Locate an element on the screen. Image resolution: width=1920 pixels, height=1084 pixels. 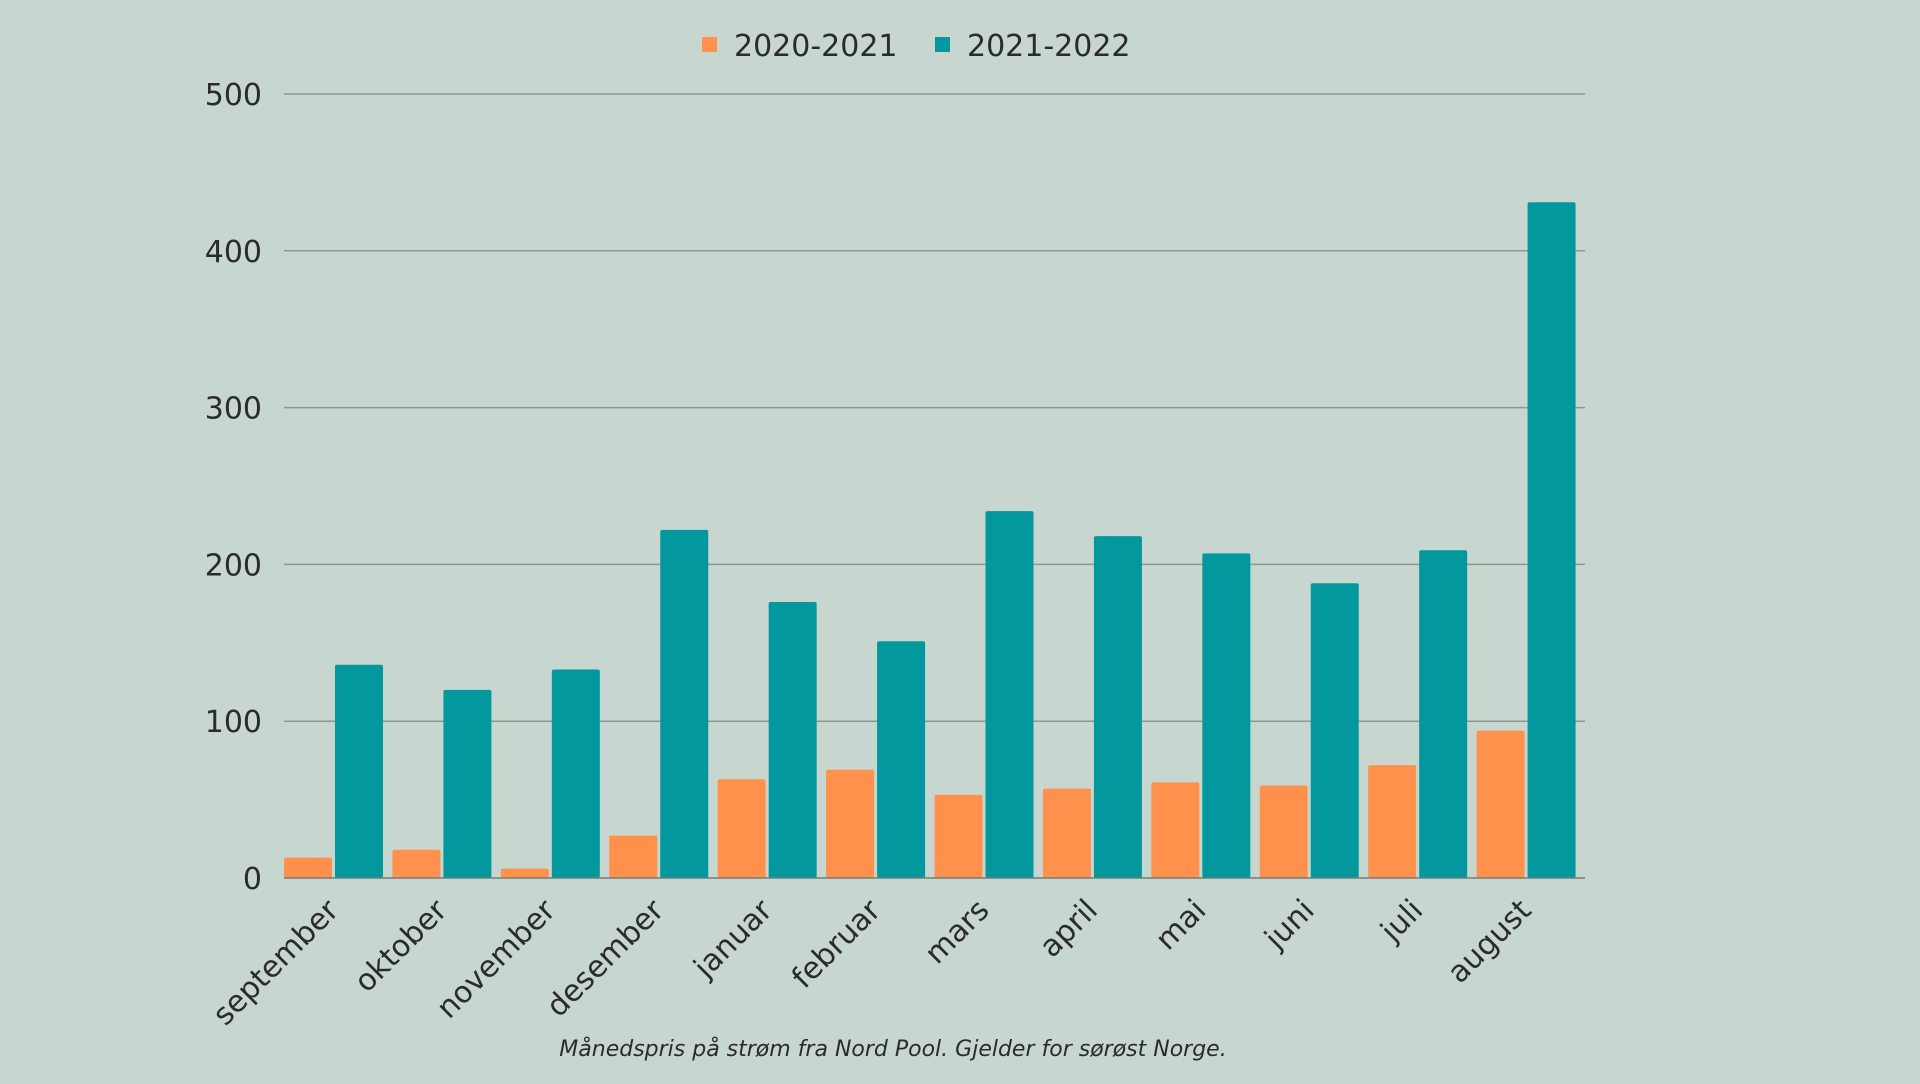
legend-label: 2020-2021 is located at coordinates (816, 46).